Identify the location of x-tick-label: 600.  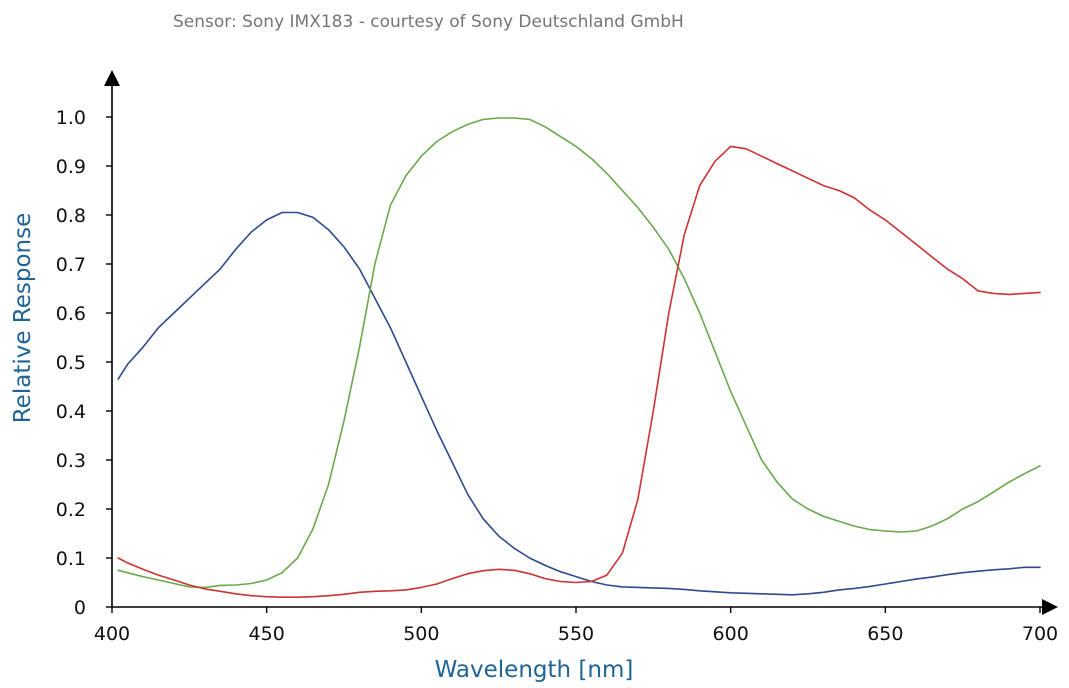
(731, 634).